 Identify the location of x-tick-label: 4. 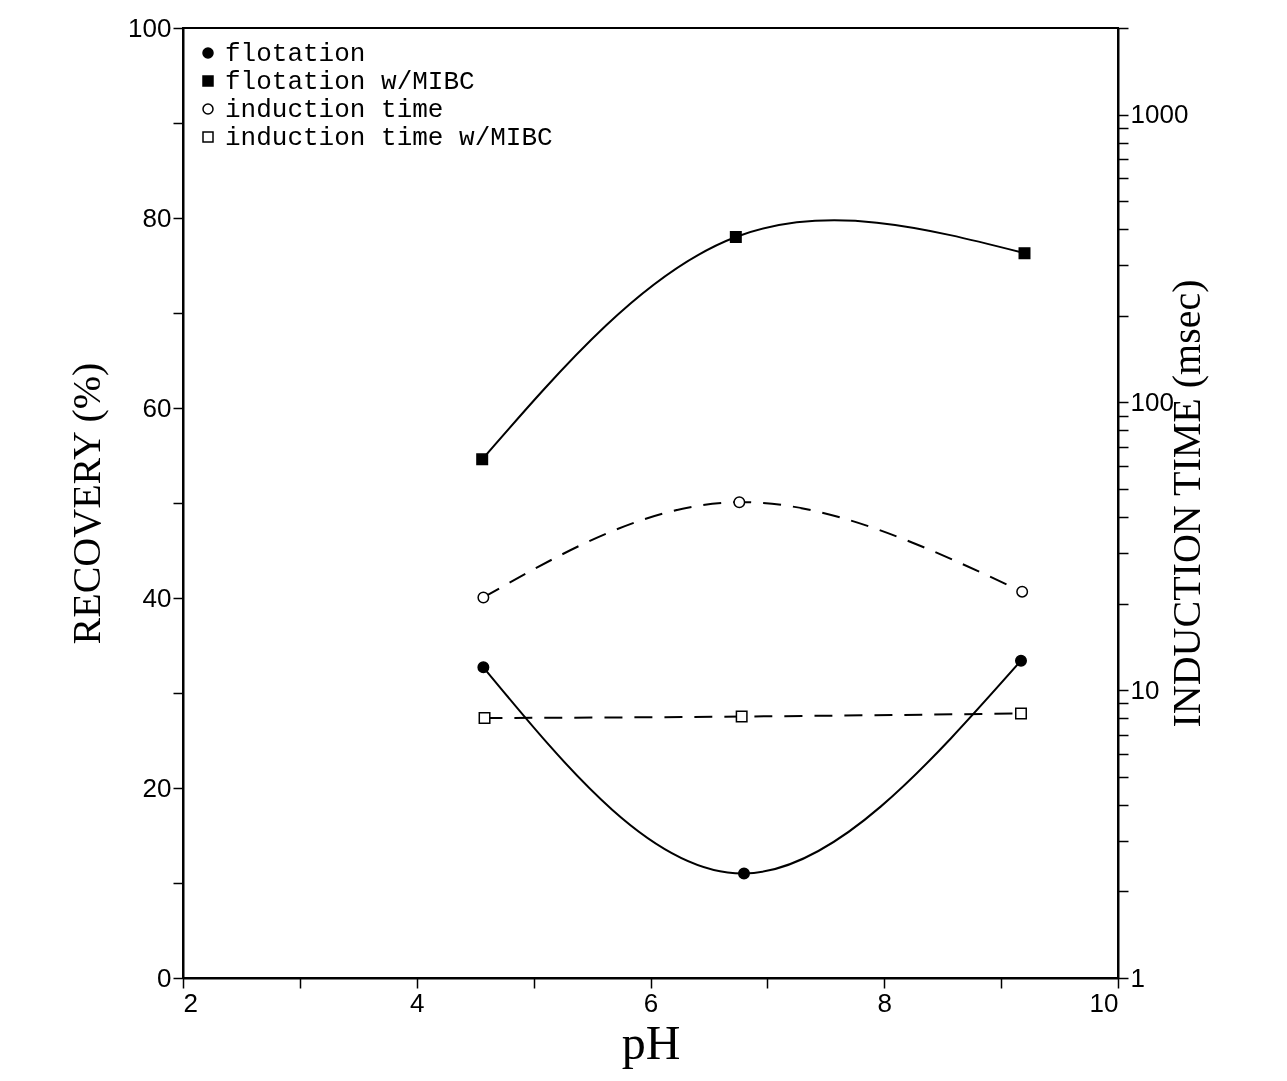
(417, 1002).